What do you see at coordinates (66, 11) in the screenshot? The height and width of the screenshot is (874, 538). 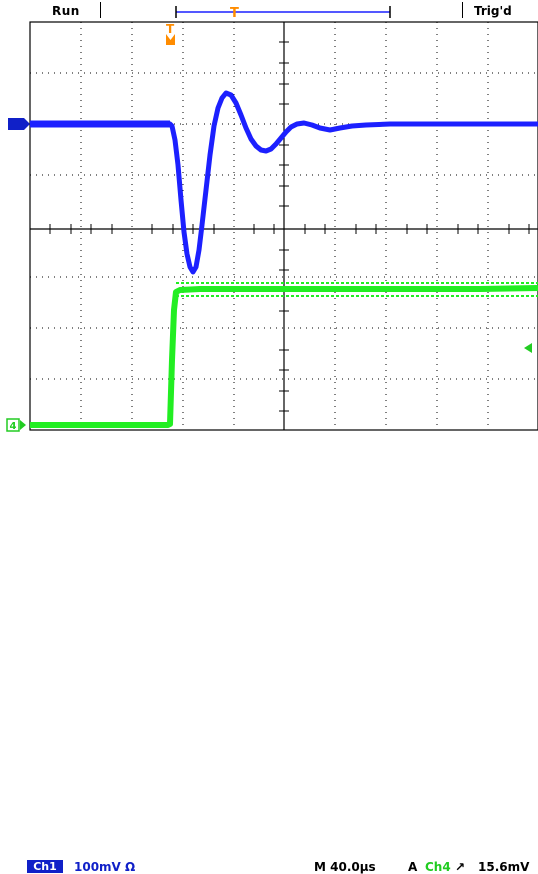 I see `acquisition-status: Run` at bounding box center [66, 11].